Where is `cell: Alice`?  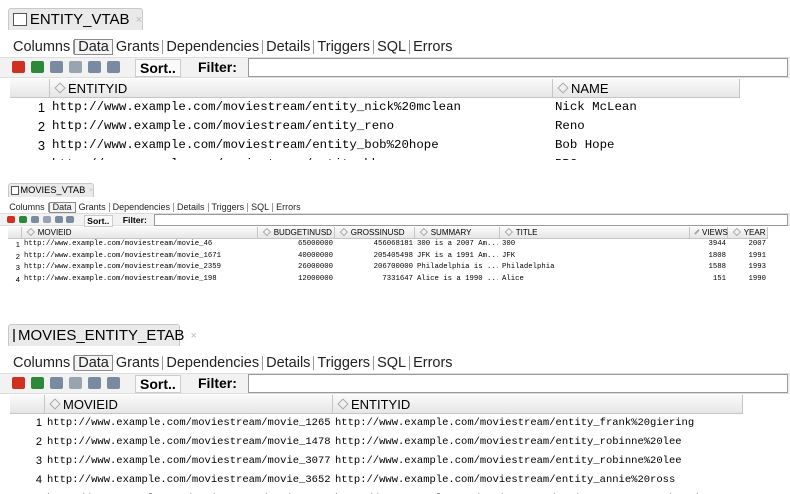 cell: Alice is located at coordinates (513, 279).